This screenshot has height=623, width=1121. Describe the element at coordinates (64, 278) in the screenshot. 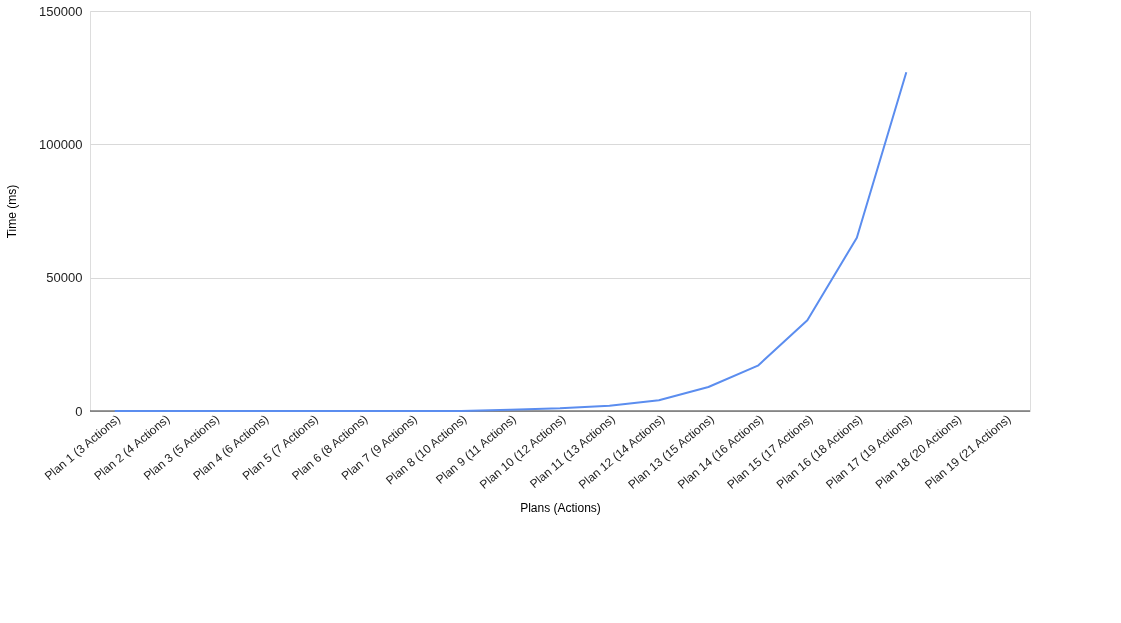

I see `y-tick-label: 50000` at that location.